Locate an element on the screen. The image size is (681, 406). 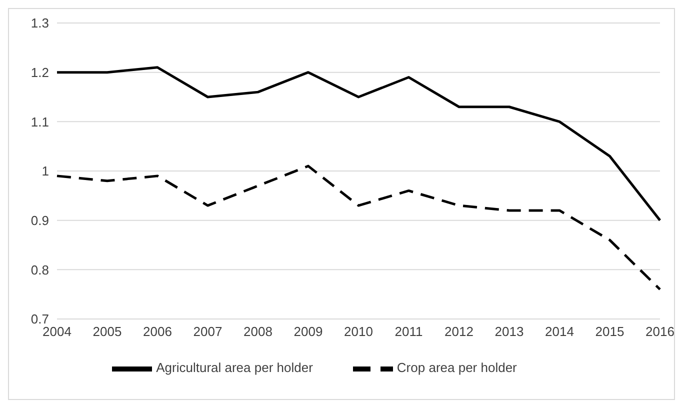
x-tick-label: 2011 is located at coordinates (408, 332).